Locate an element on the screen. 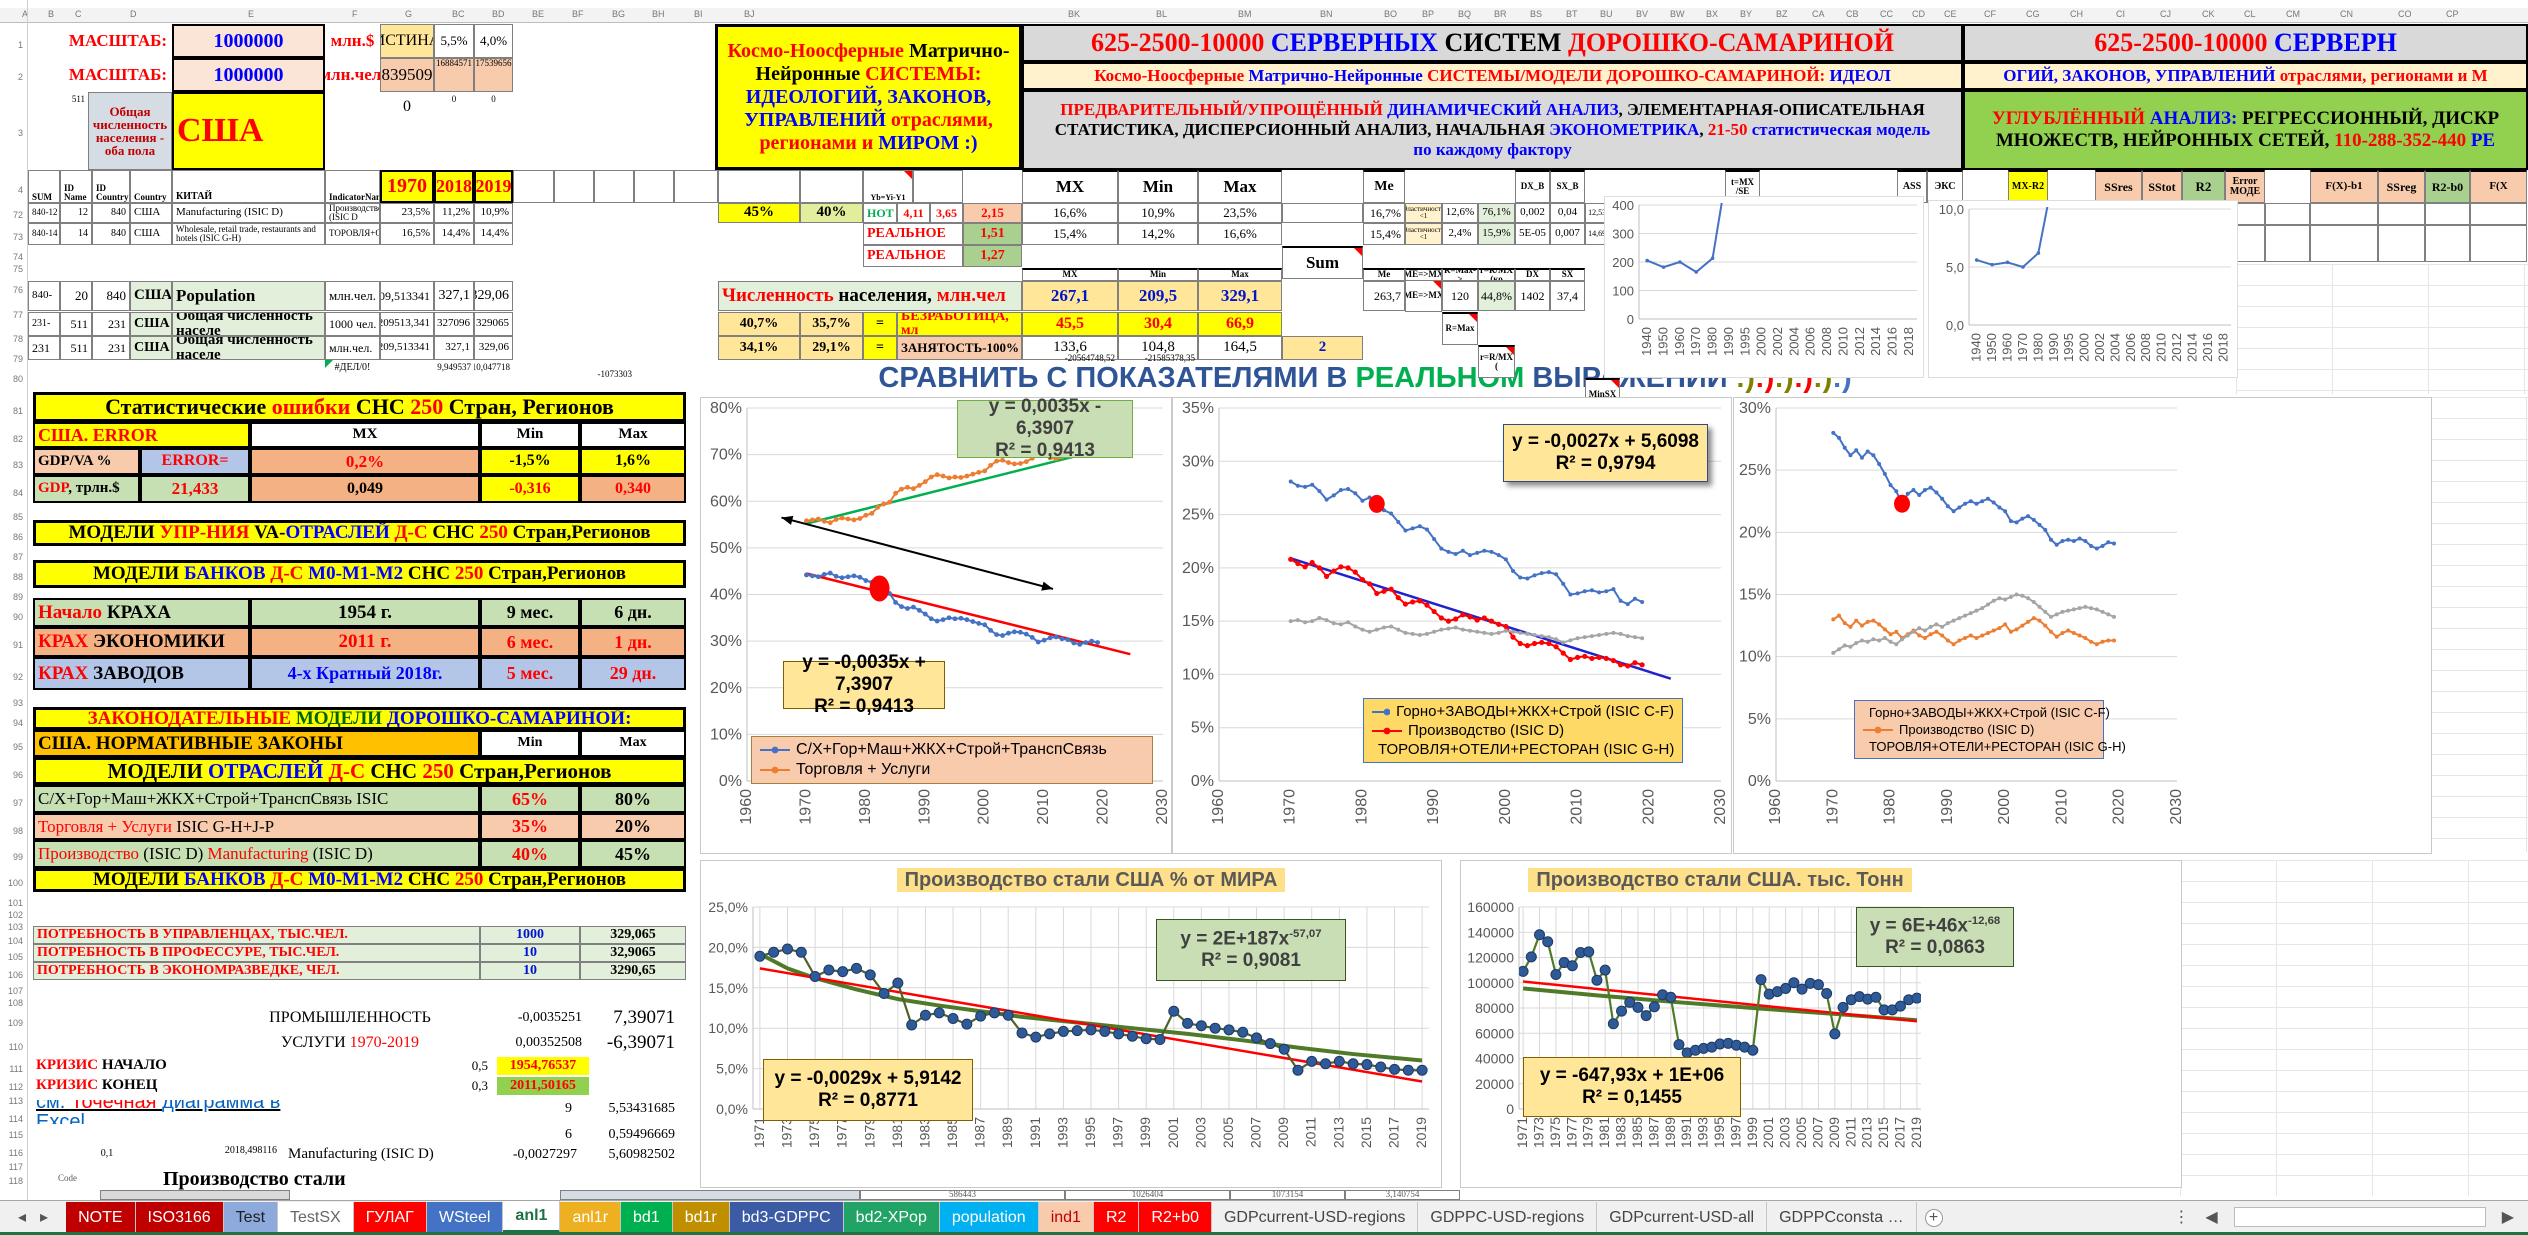 The image size is (2528, 1235). usl-b: -6,39071 is located at coordinates (640, 1043).